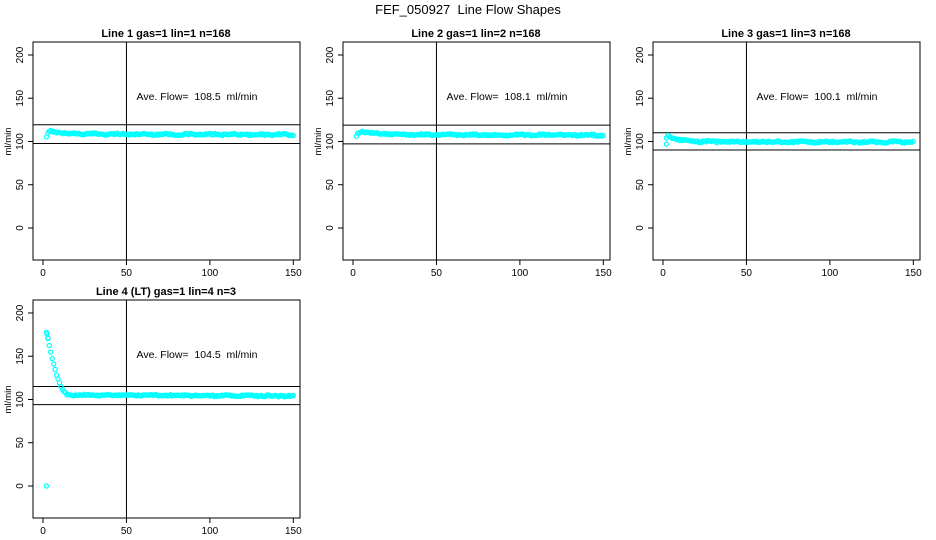 The image size is (936, 540). Describe the element at coordinates (817, 97) in the screenshot. I see `ave-flow-annotation: Ave. Flow= 100.1 ml/min` at that location.